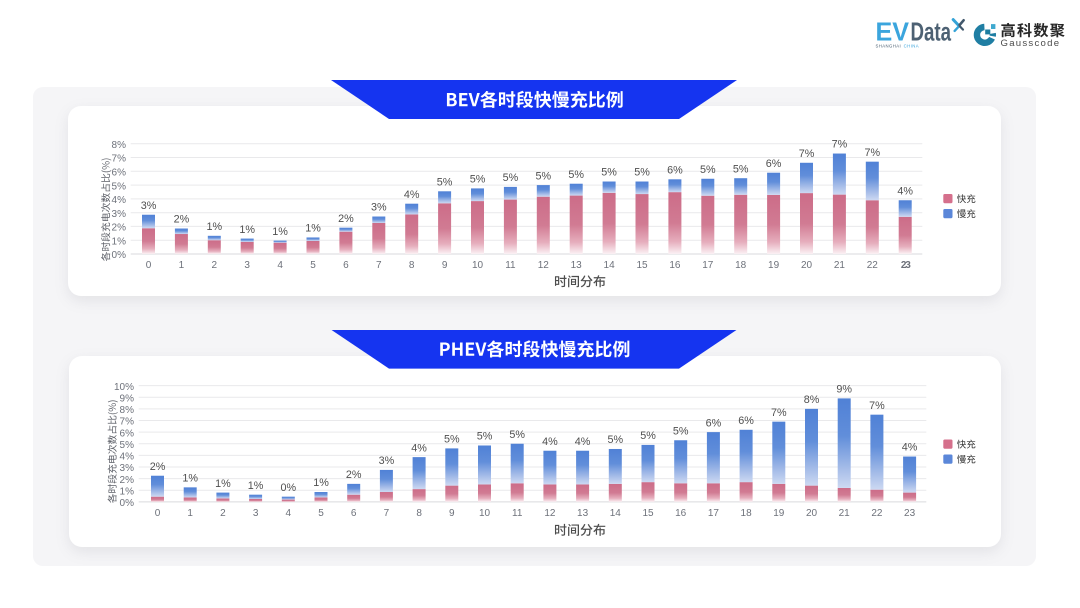 The width and height of the screenshot is (1080, 608). What do you see at coordinates (931, 32) in the screenshot?
I see `svg-text: Data` at bounding box center [931, 32].